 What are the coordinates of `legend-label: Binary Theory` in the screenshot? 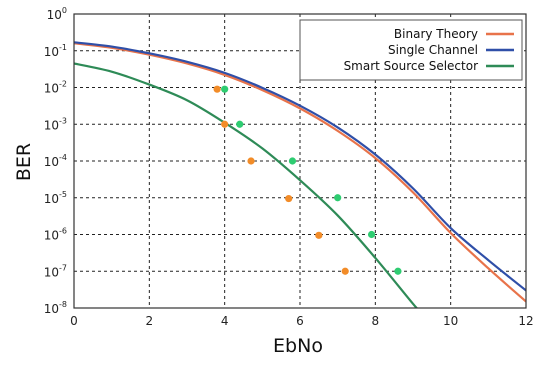 It's located at (436, 34).